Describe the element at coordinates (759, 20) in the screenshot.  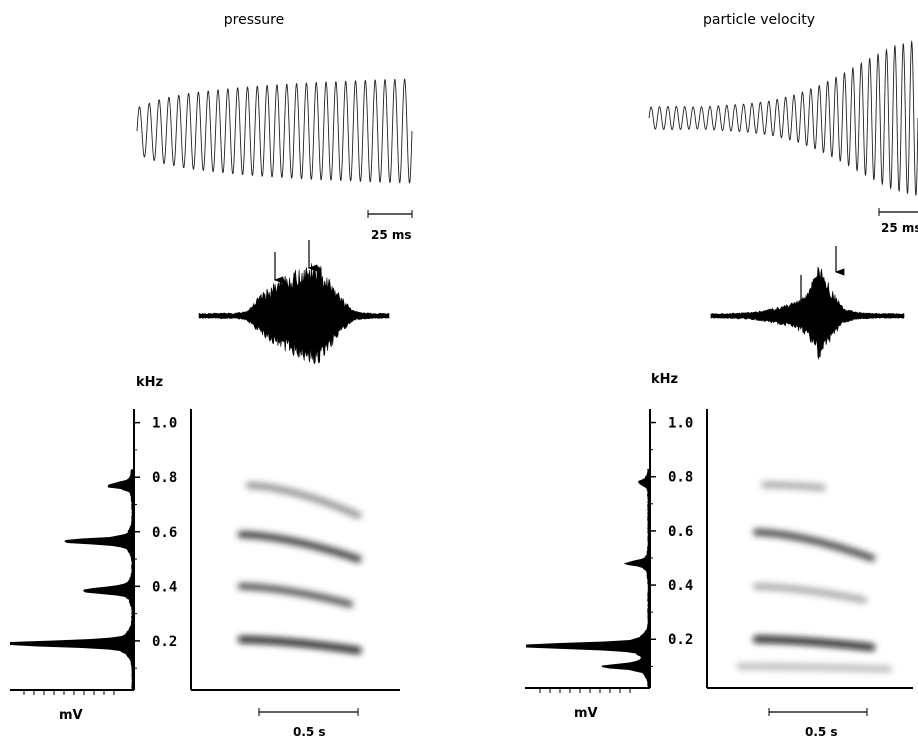
I see `title-particle-velocity: particle velocity` at that location.